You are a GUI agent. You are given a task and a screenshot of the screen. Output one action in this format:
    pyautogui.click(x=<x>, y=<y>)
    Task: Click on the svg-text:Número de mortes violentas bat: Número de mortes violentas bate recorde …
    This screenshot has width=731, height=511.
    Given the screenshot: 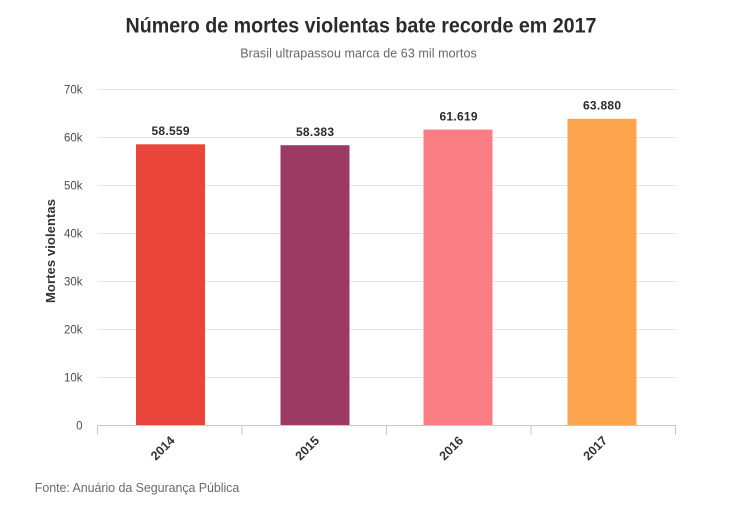 What is the action you would take?
    pyautogui.click(x=361, y=26)
    